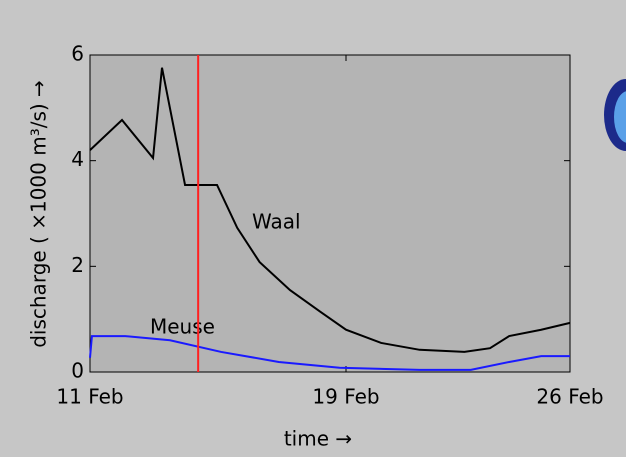 This screenshot has height=457, width=626. What do you see at coordinates (77, 371) in the screenshot?
I see `y-tick-label: 0` at bounding box center [77, 371].